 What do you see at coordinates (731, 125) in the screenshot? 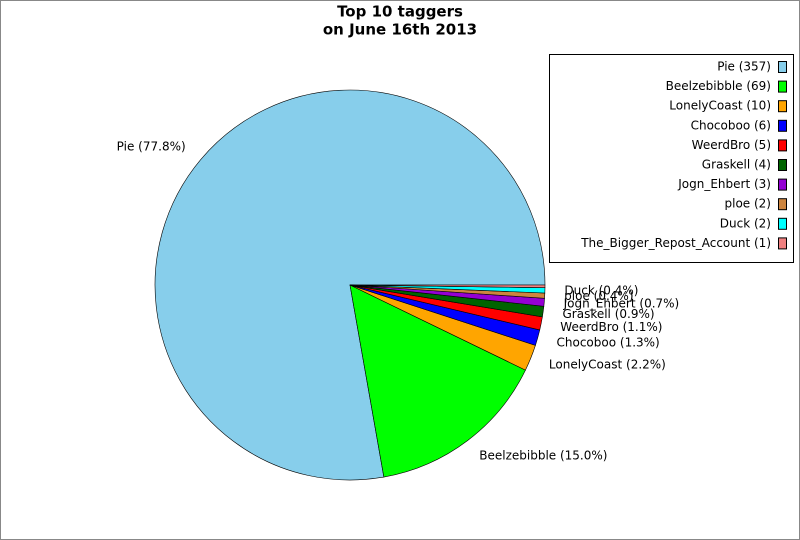
I see `legend-label: Chocoboo (6)` at bounding box center [731, 125].